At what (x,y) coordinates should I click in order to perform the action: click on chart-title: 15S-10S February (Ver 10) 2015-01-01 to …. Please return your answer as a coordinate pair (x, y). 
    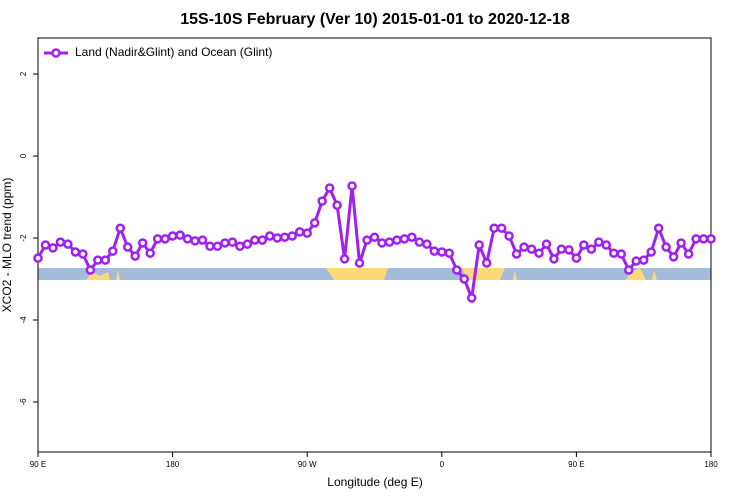
    Looking at the image, I should click on (375, 19).